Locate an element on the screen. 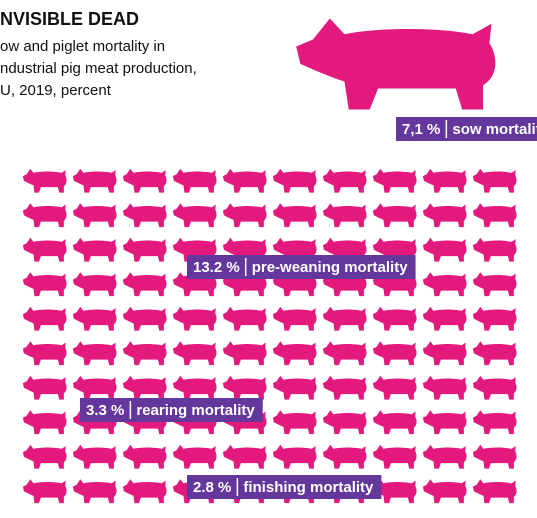 Image resolution: width=537 pixels, height=518 pixels. value-label: 13.2 % is located at coordinates (216, 267).